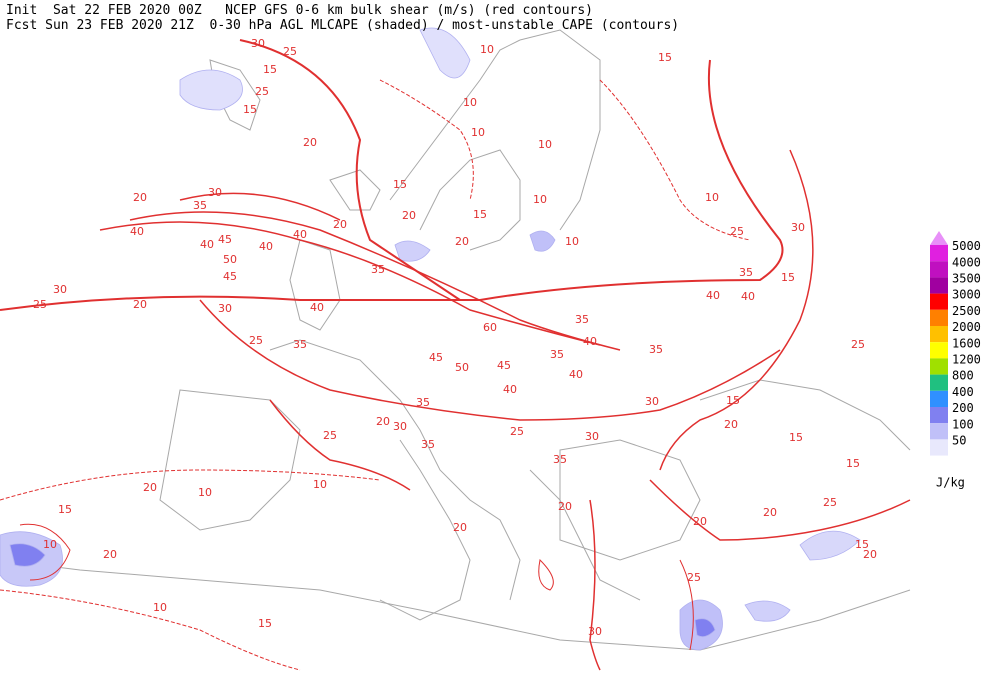 This screenshot has width=1000, height=680. What do you see at coordinates (963, 424) in the screenshot?
I see `legend-label: 100` at bounding box center [963, 424].